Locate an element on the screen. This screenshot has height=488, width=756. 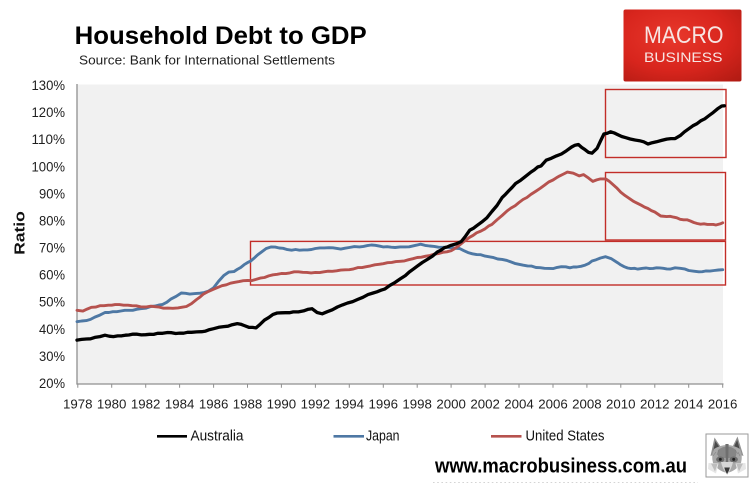
svg-text: MACRO is located at coordinates (684, 35).